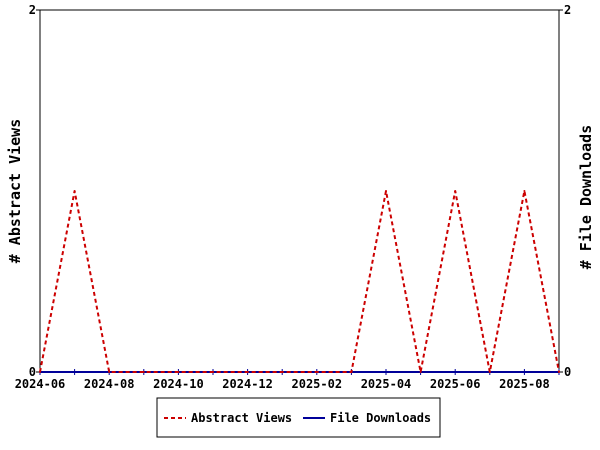  What do you see at coordinates (109, 384) in the screenshot?
I see `x-tick-label: 2024-08` at bounding box center [109, 384].